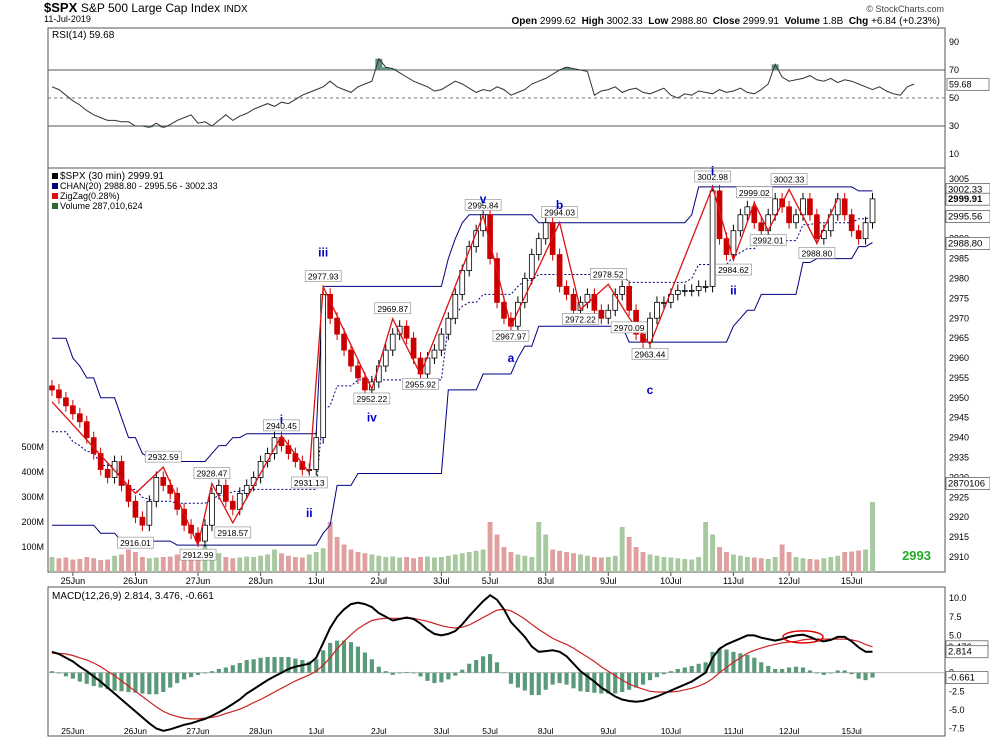 The width and height of the screenshot is (990, 744). I want to click on price-annotation-label: 2940.45, so click(281, 426).